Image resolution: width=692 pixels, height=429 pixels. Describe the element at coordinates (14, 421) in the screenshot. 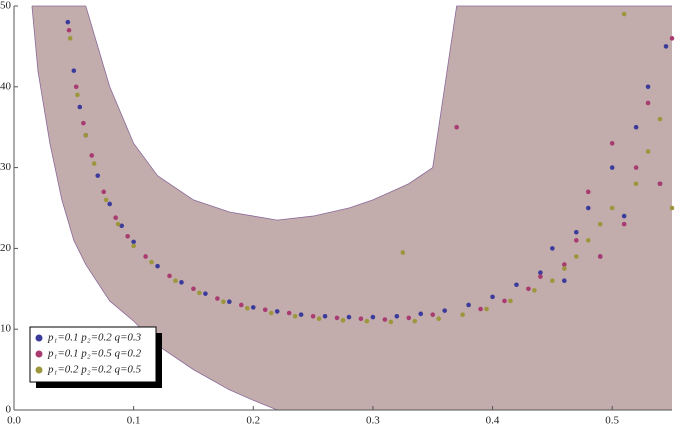

I see `x-tick-label: 0.0` at that location.